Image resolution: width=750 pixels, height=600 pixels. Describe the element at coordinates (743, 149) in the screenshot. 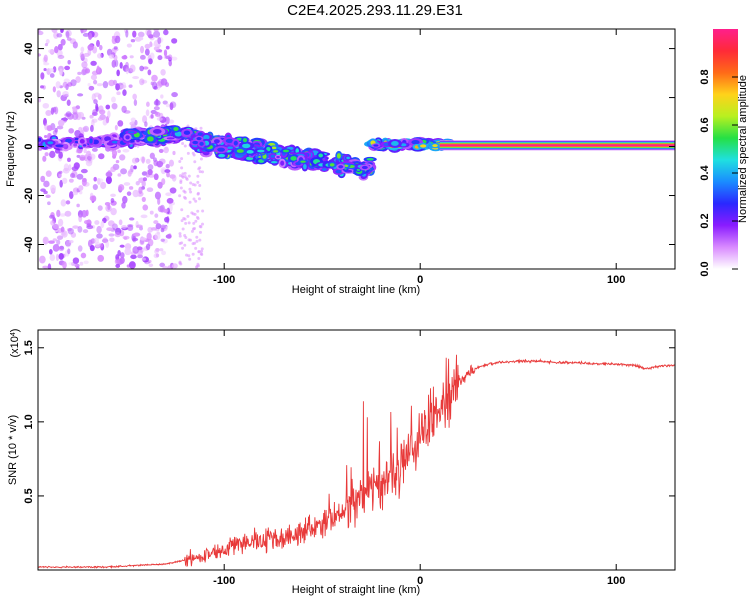

I see `colorbar-label: Normalized spectral amplitude` at that location.